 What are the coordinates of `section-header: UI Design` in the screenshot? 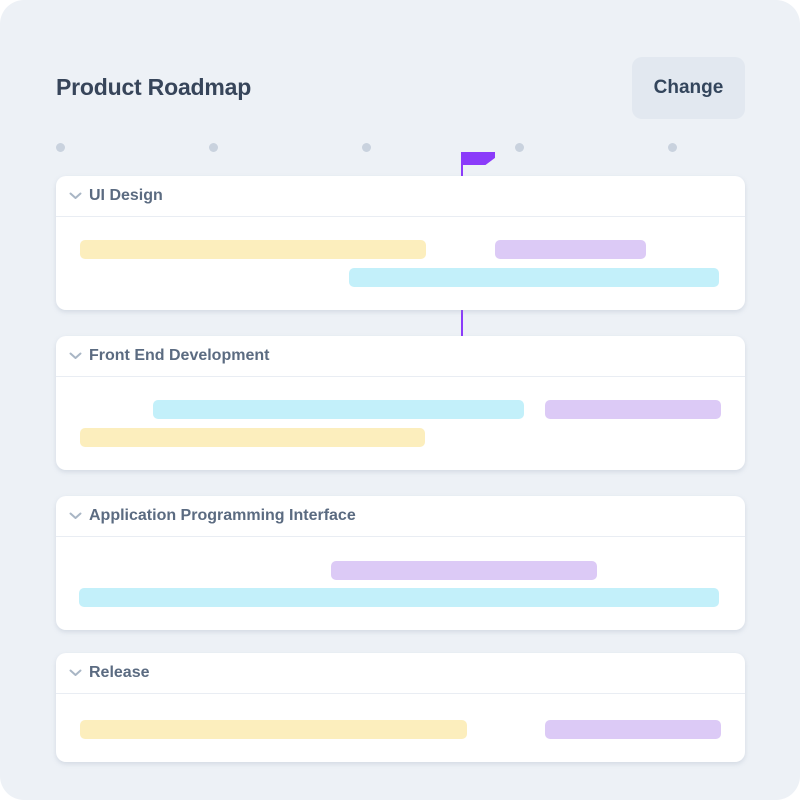 It's located at (400, 196).